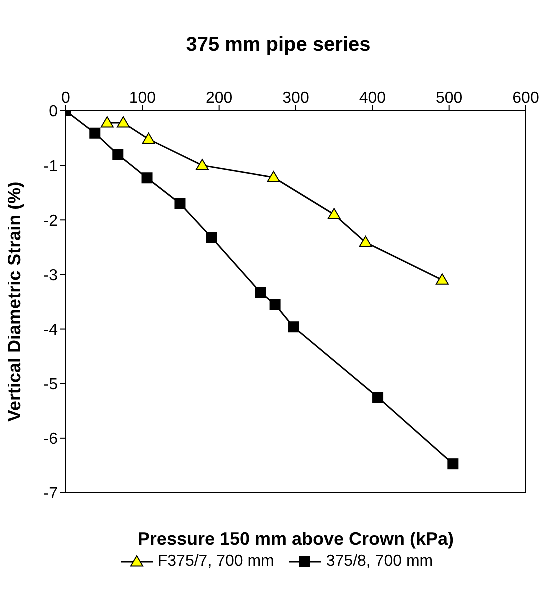 The height and width of the screenshot is (594, 557). What do you see at coordinates (142, 98) in the screenshot?
I see `x-tick-label: 100` at bounding box center [142, 98].